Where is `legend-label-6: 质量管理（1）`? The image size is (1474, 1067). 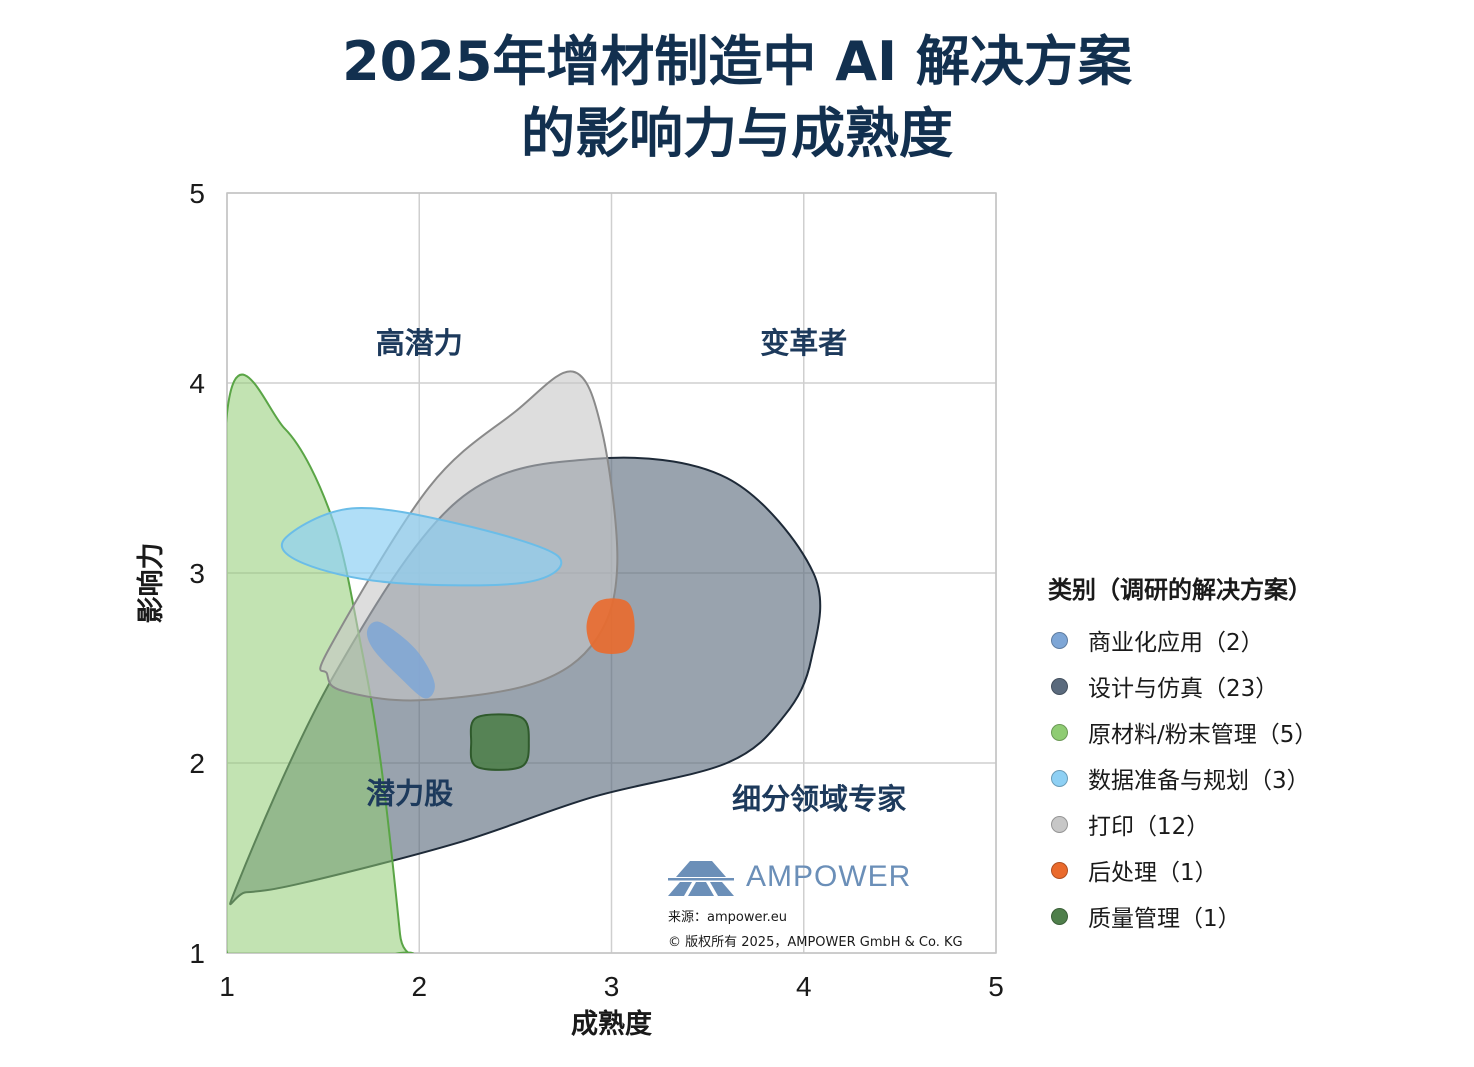
legend-label-6: 质量管理（1） is located at coordinates (1164, 919).